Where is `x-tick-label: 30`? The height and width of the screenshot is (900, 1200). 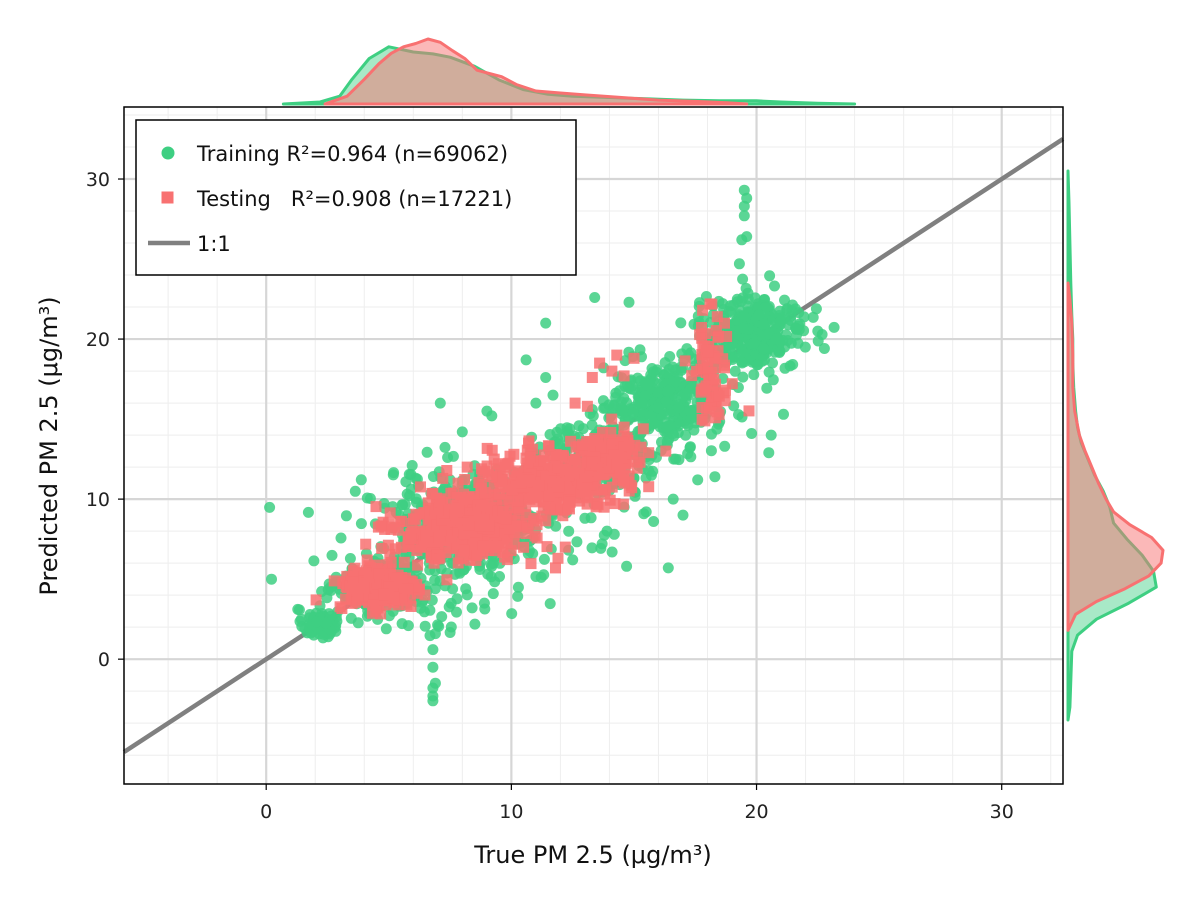
x-tick-label: 30 is located at coordinates (1002, 812).